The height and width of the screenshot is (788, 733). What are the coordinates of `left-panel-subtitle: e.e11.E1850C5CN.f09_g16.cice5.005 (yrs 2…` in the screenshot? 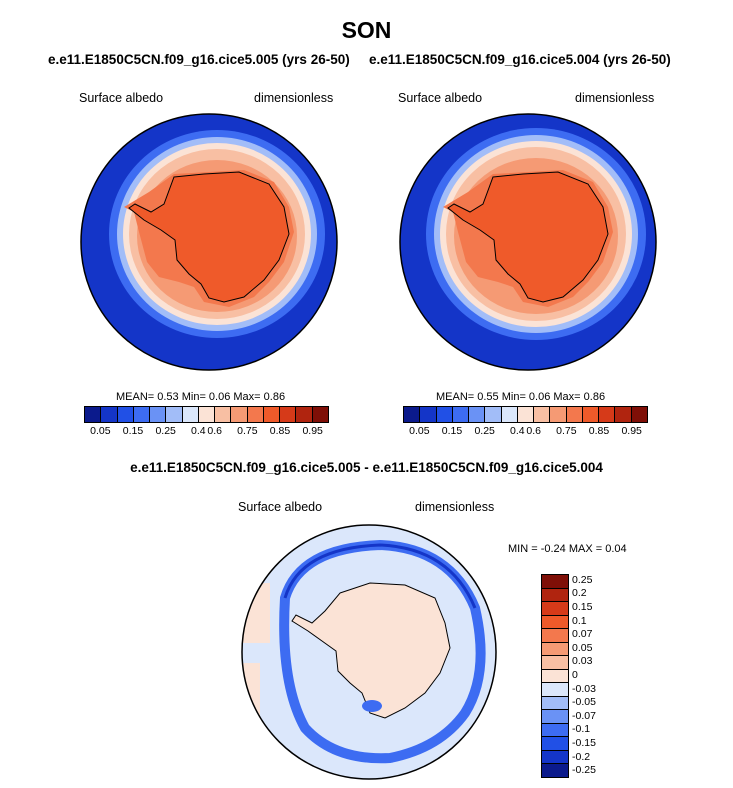 It's located at (199, 59).